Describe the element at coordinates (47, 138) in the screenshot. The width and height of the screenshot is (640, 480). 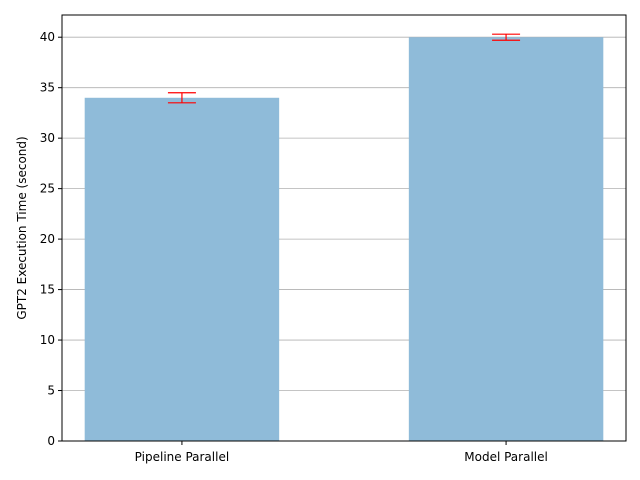
I see `y-tick-label: 30` at that location.